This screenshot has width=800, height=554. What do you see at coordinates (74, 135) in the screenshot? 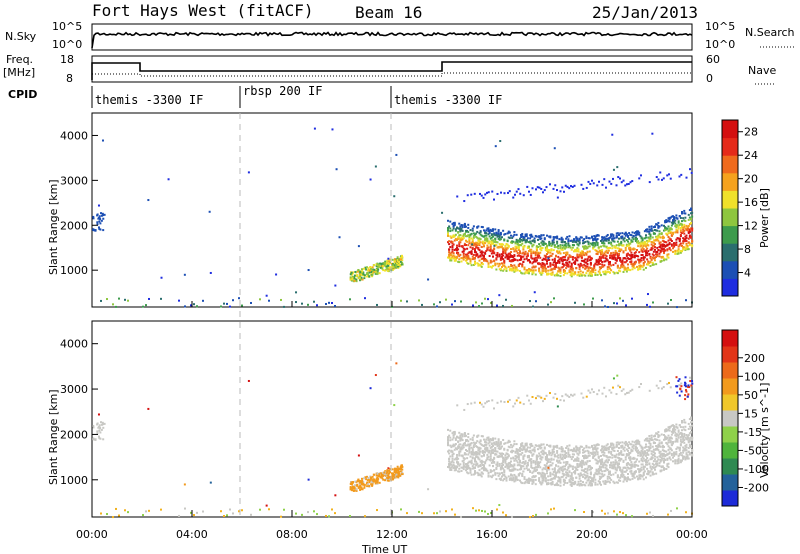
I see `y-tick-label: 4000` at bounding box center [74, 135].